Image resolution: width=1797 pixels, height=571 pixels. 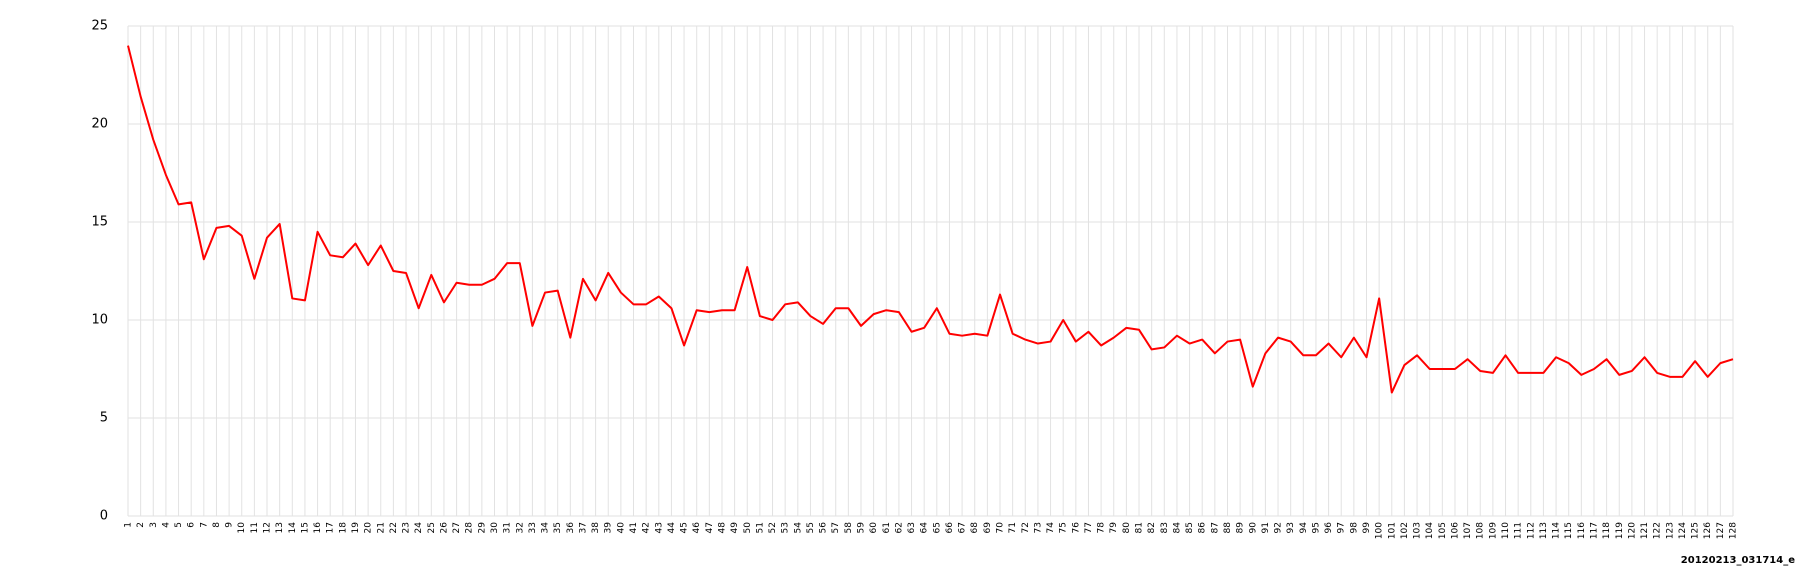 I want to click on x-tick-label: 117, so click(x=1594, y=530).